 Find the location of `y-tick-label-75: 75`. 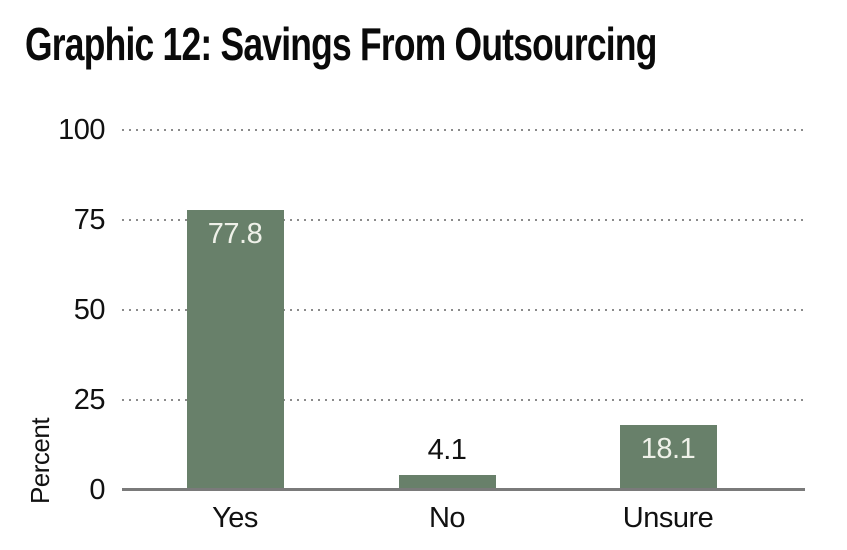

y-tick-label-75: 75 is located at coordinates (89, 220).